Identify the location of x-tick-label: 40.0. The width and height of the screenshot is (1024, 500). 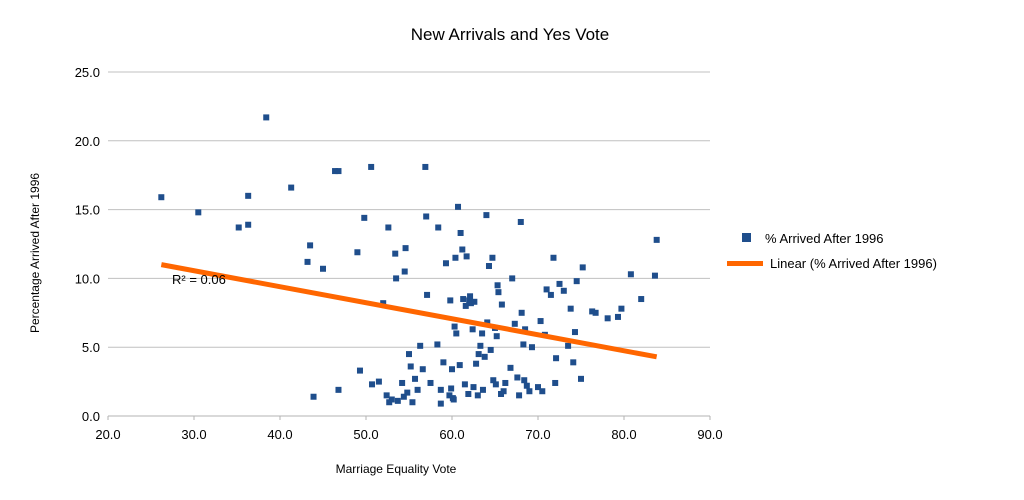
(279, 434).